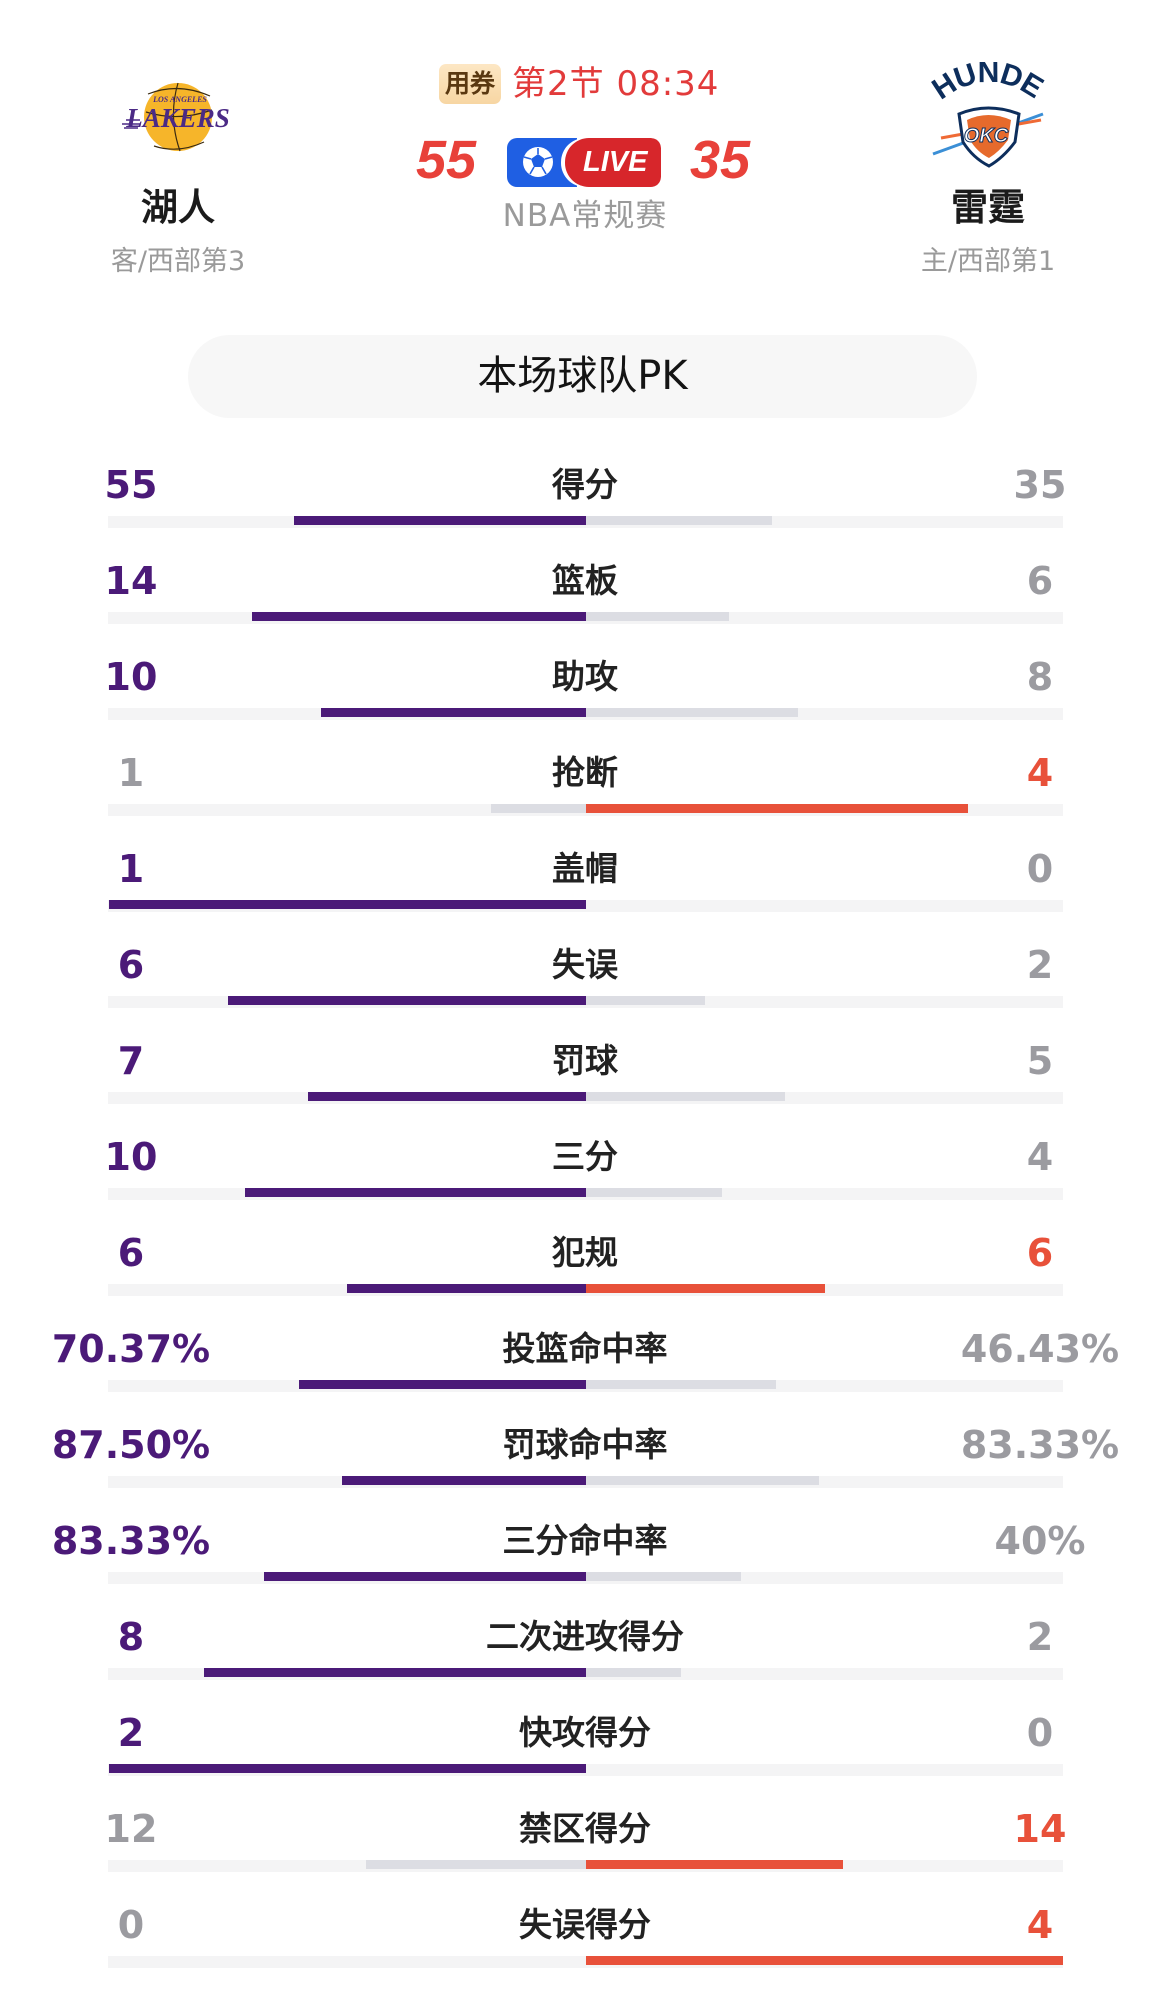 Image resolution: width=1170 pixels, height=1992 pixels. I want to click on stat-row: 10 助攻 8, so click(585, 696).